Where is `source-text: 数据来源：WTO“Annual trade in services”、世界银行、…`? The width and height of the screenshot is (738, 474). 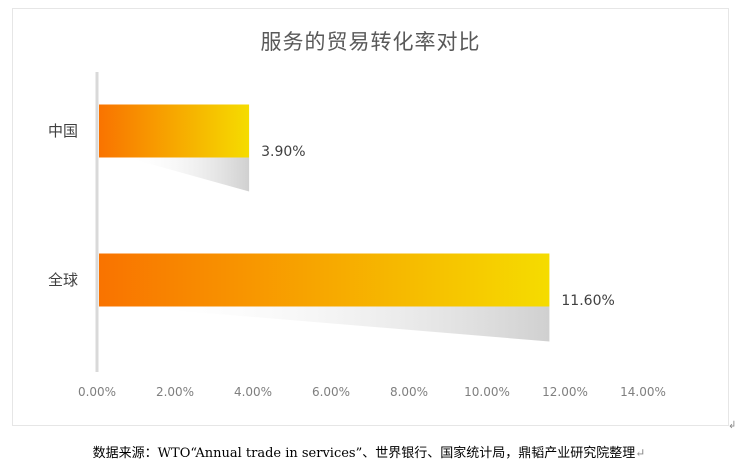
source-text: 数据来源：WTO“Annual trade in services”、世界银行、… is located at coordinates (364, 453).